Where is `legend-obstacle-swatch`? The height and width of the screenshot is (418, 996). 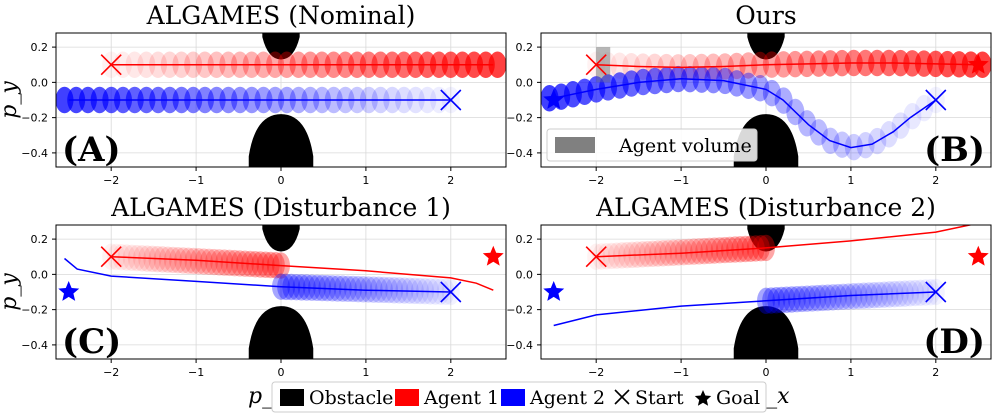 legend-obstacle-swatch is located at coordinates (292, 397).